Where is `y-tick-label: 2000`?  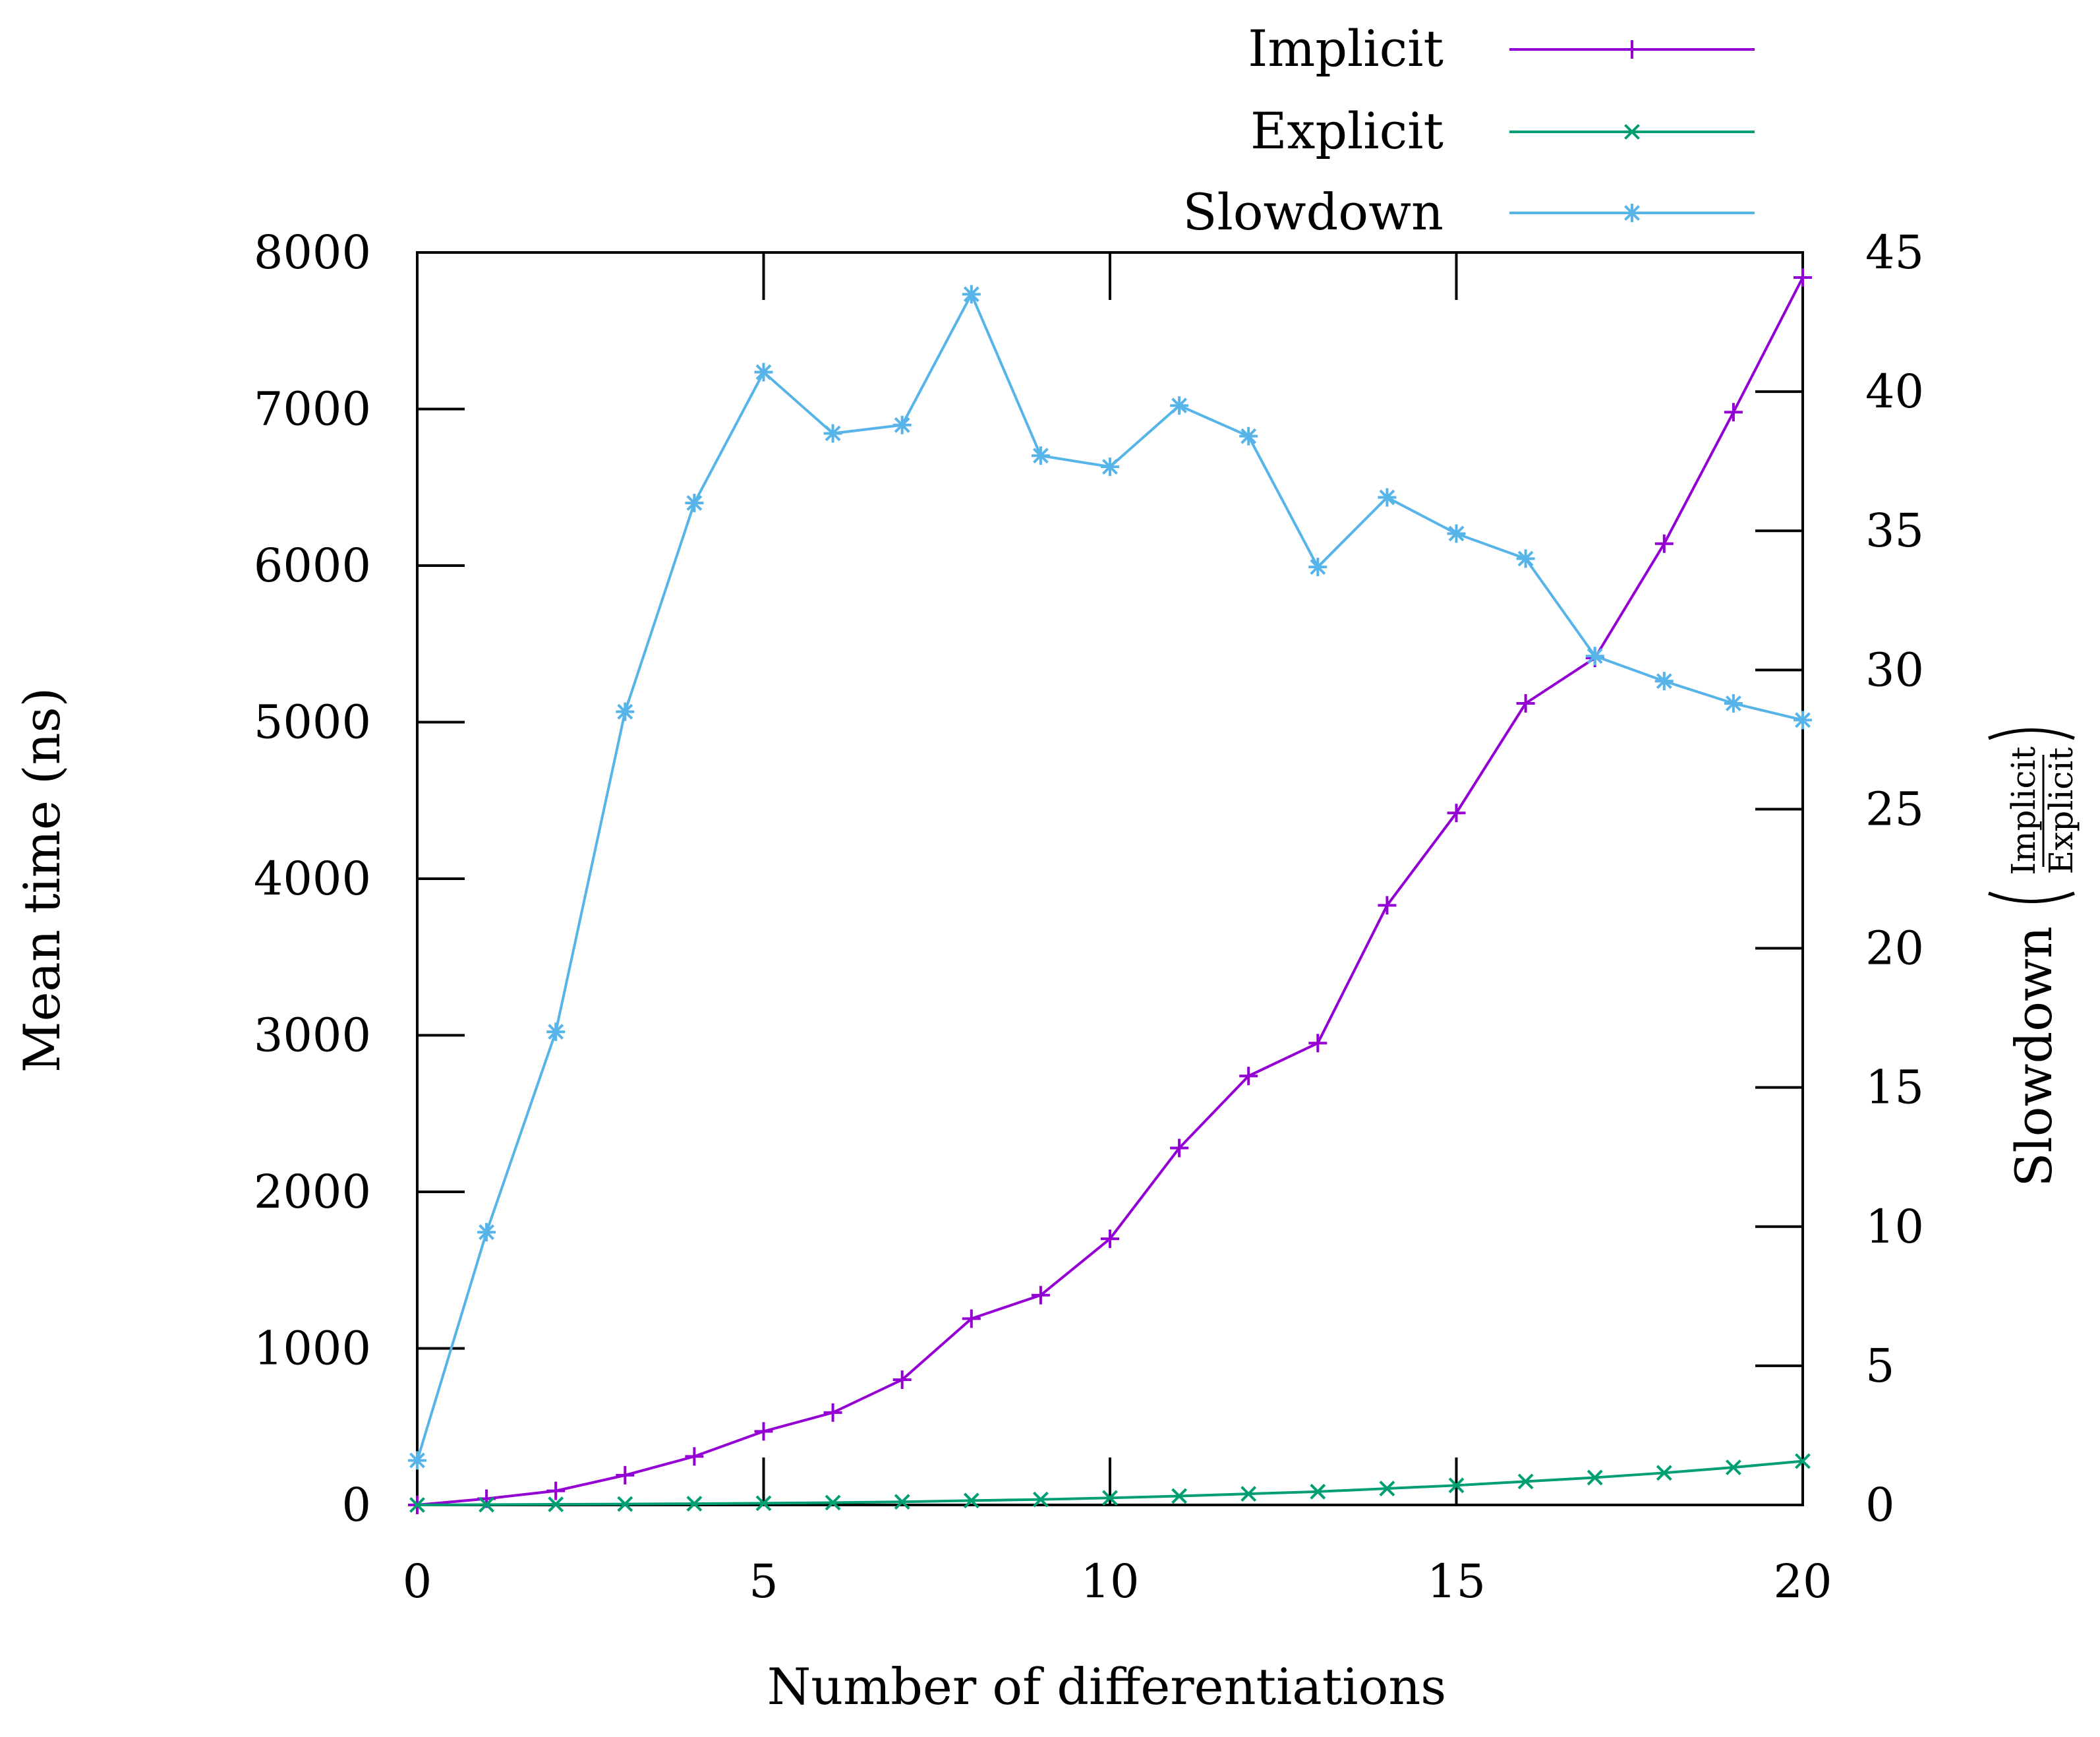 y-tick-label: 2000 is located at coordinates (312, 1192).